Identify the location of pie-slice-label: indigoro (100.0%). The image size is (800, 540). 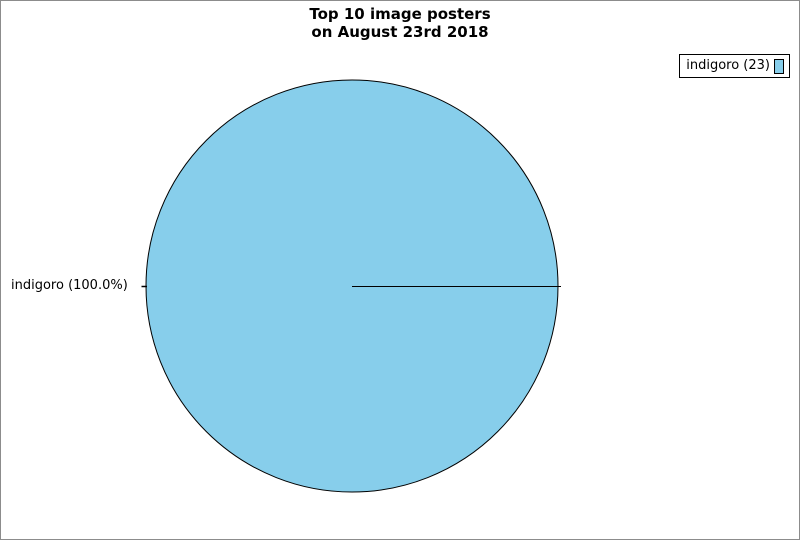
(69, 285).